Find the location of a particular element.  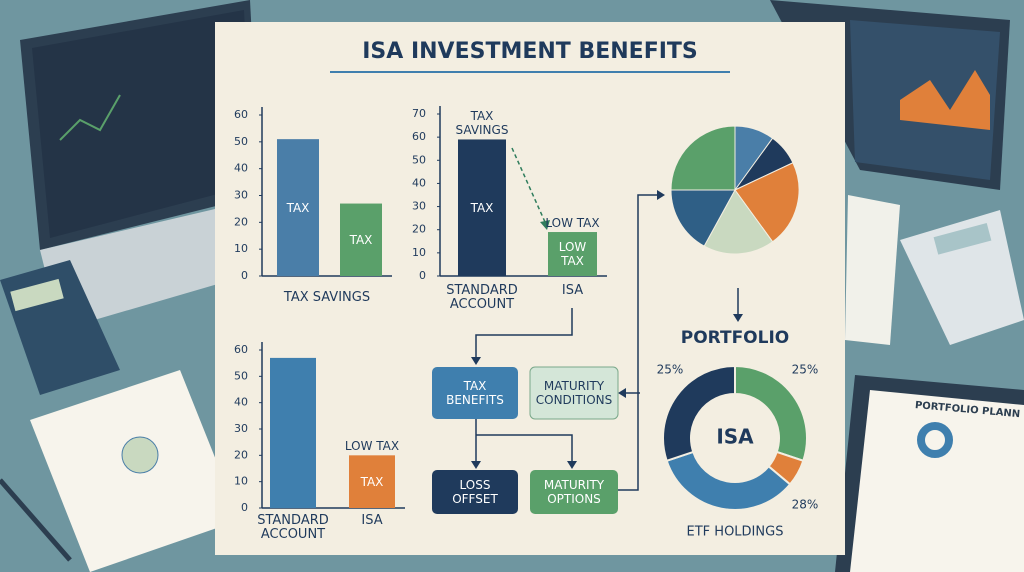

x-axis-label: TAX SAVINGS is located at coordinates (327, 297).